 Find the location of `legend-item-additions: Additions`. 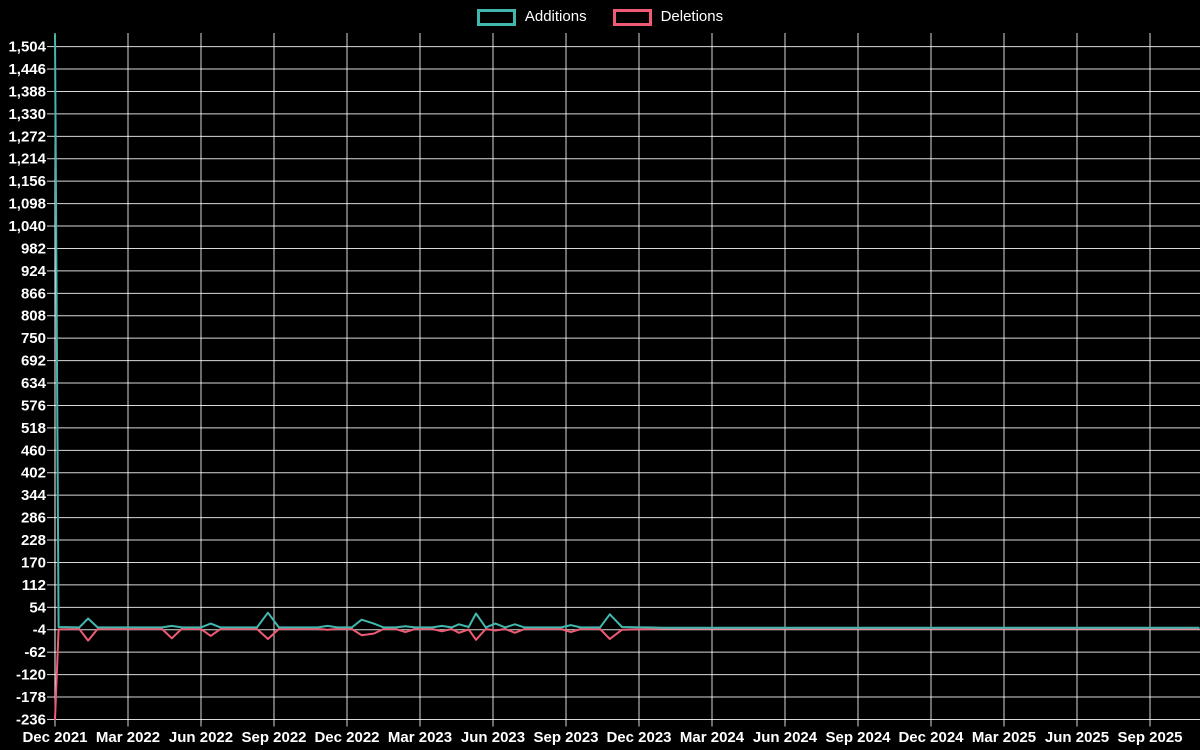

legend-item-additions: Additions is located at coordinates (531, 17).